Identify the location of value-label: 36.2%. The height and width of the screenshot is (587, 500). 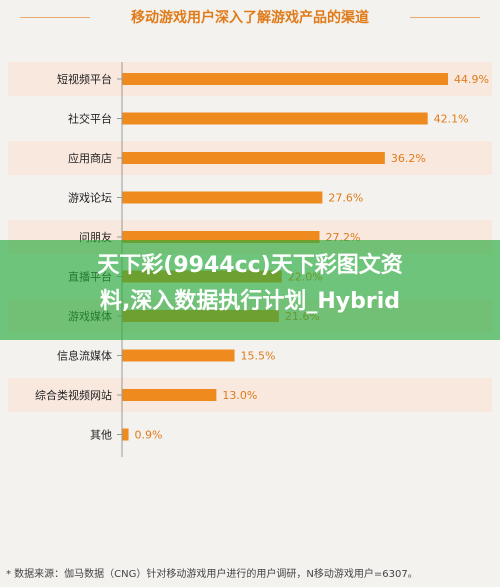
(408, 158).